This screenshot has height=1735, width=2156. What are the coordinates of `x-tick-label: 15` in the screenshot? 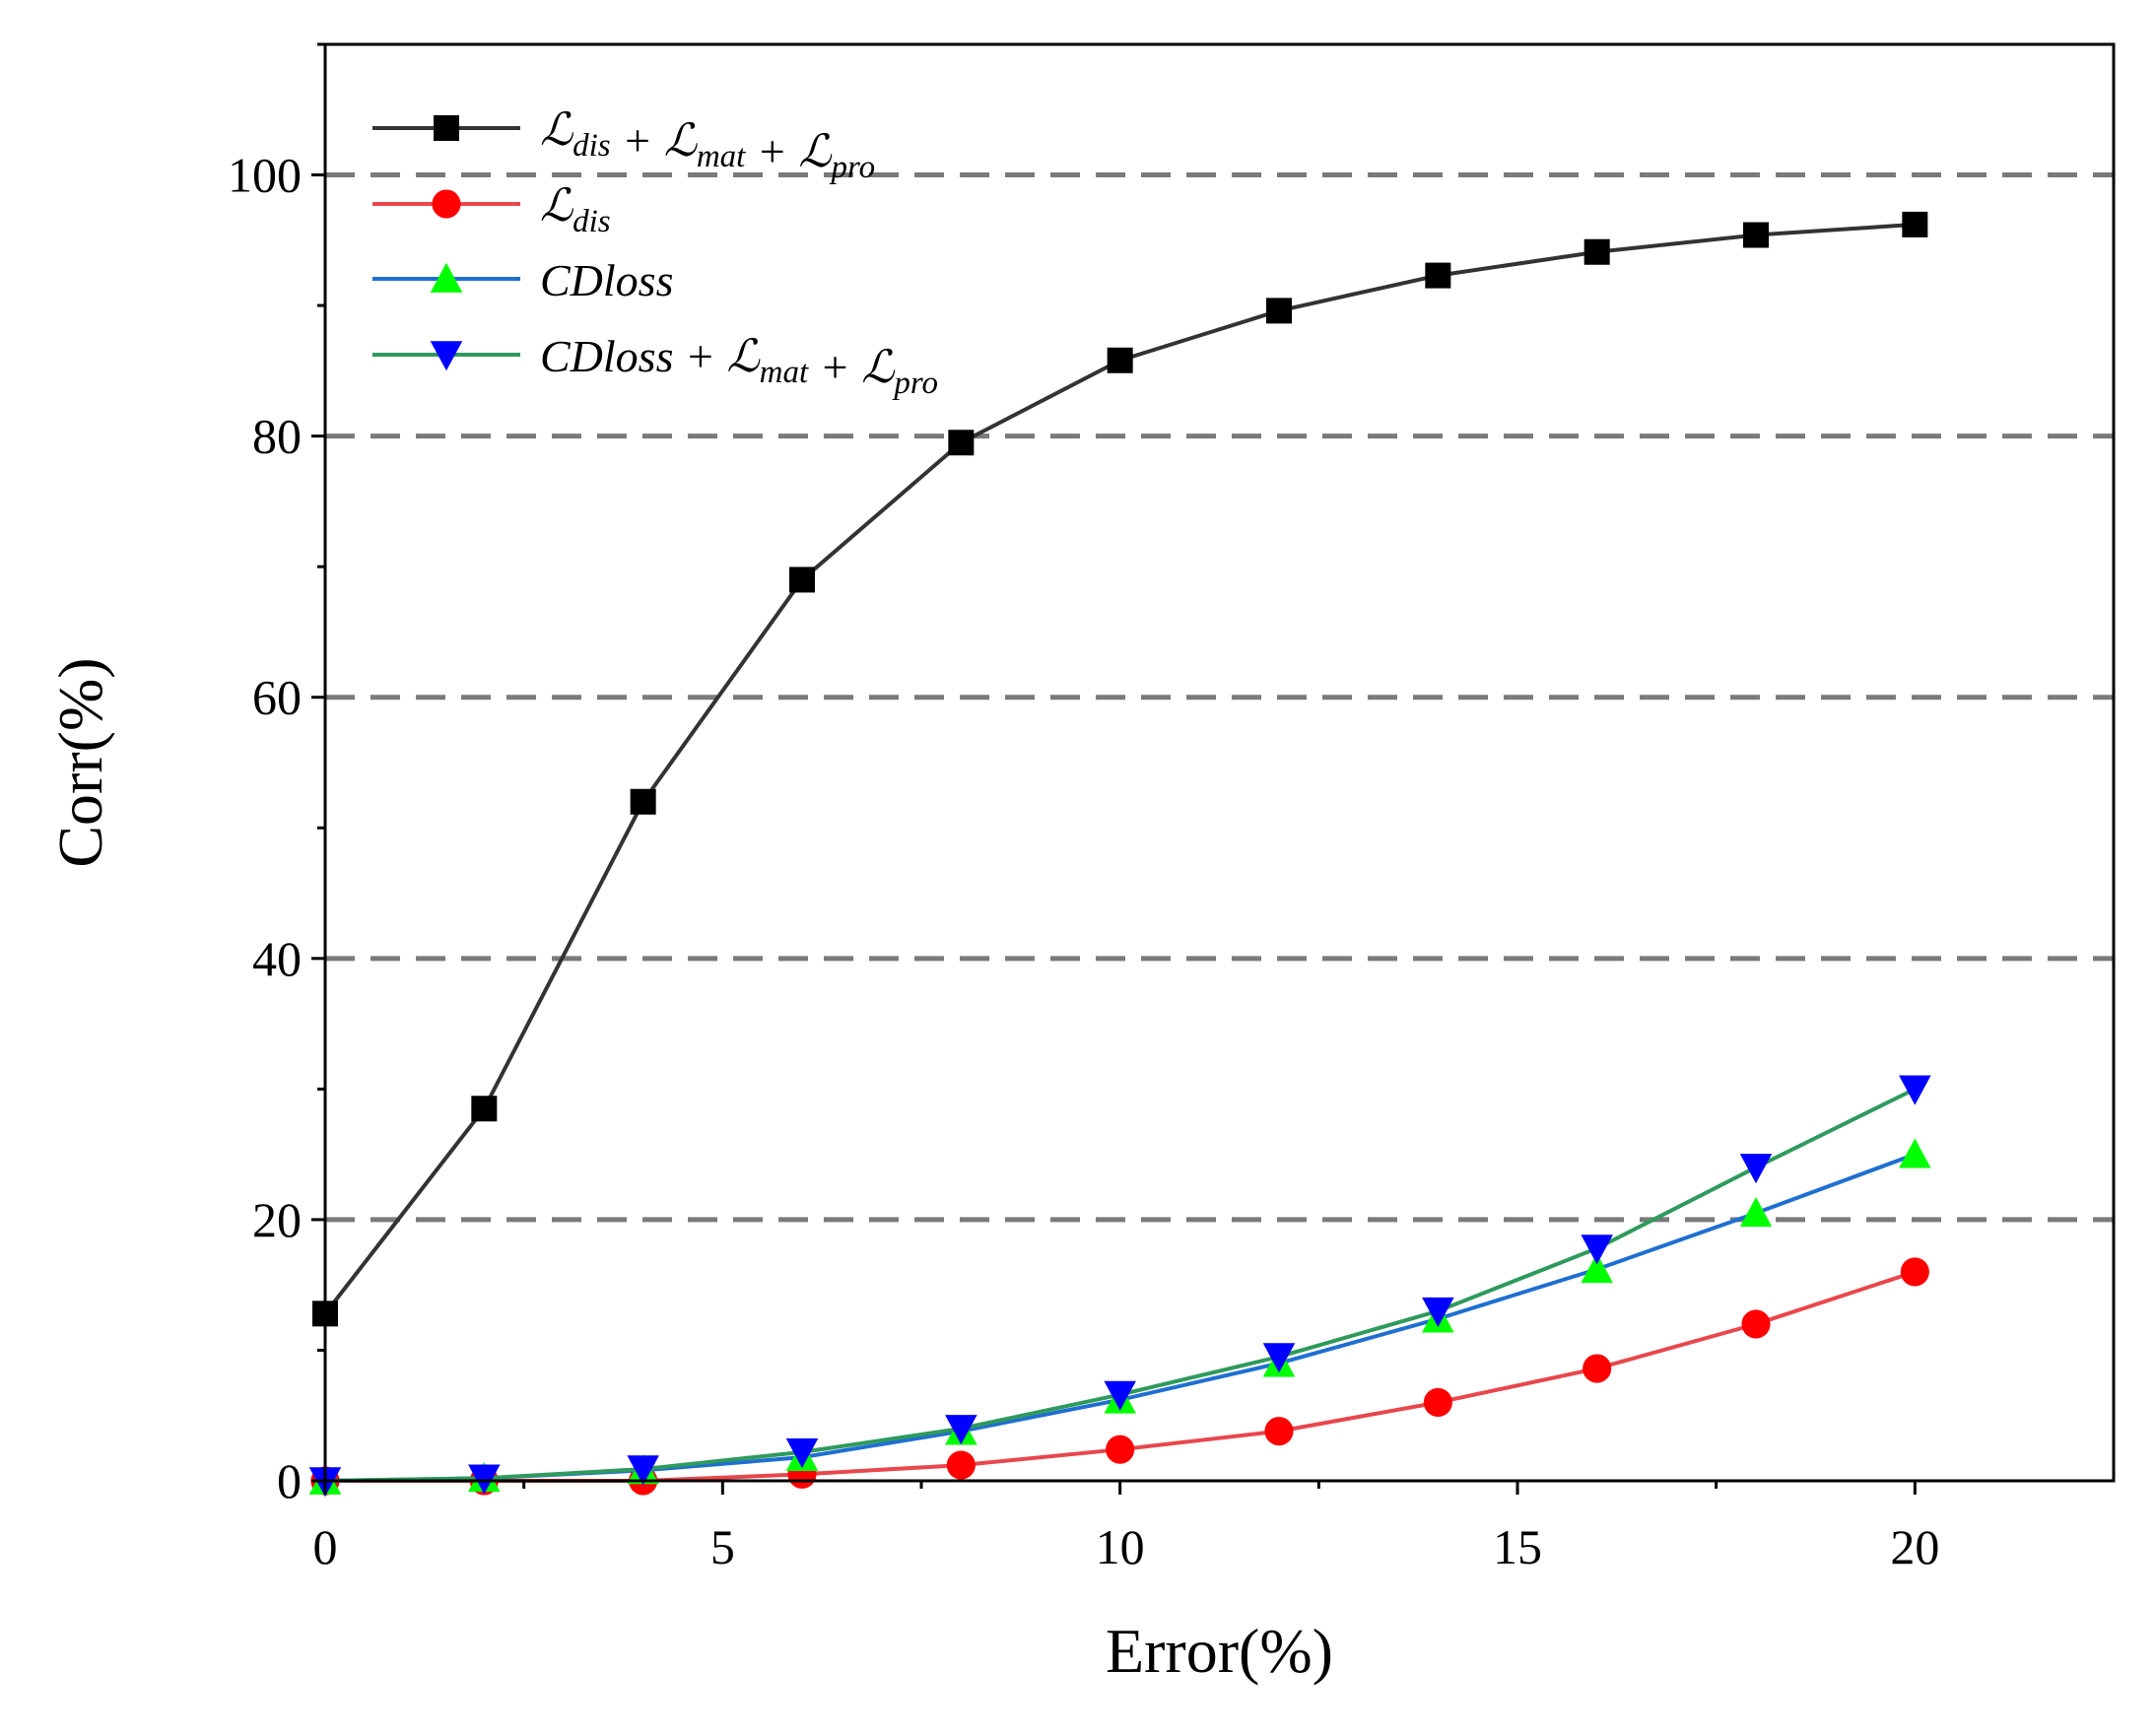 It's located at (1518, 1546).